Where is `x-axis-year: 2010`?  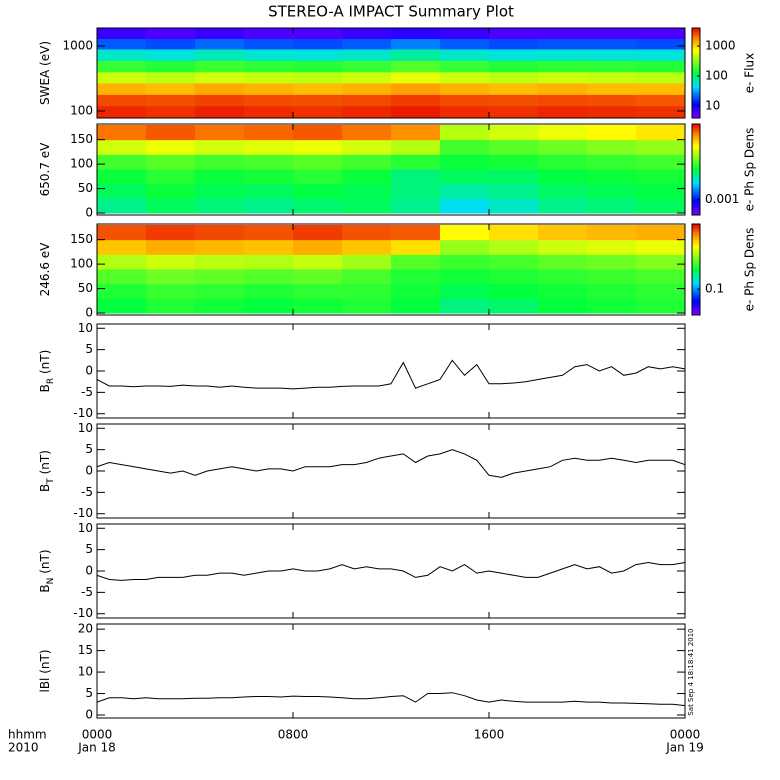 x-axis-year: 2010 is located at coordinates (23, 748).